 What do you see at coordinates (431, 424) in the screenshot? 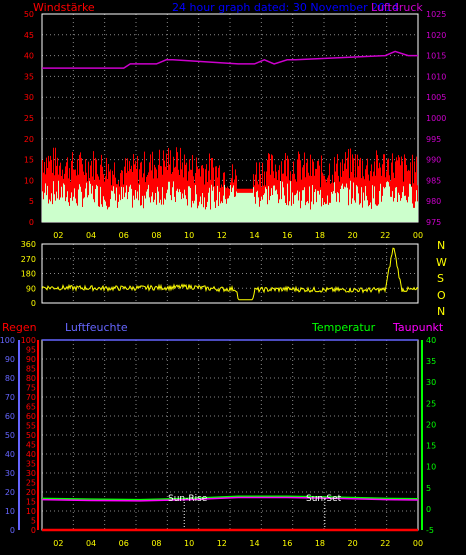
I see `temperature-tick-label: 20` at bounding box center [431, 424].